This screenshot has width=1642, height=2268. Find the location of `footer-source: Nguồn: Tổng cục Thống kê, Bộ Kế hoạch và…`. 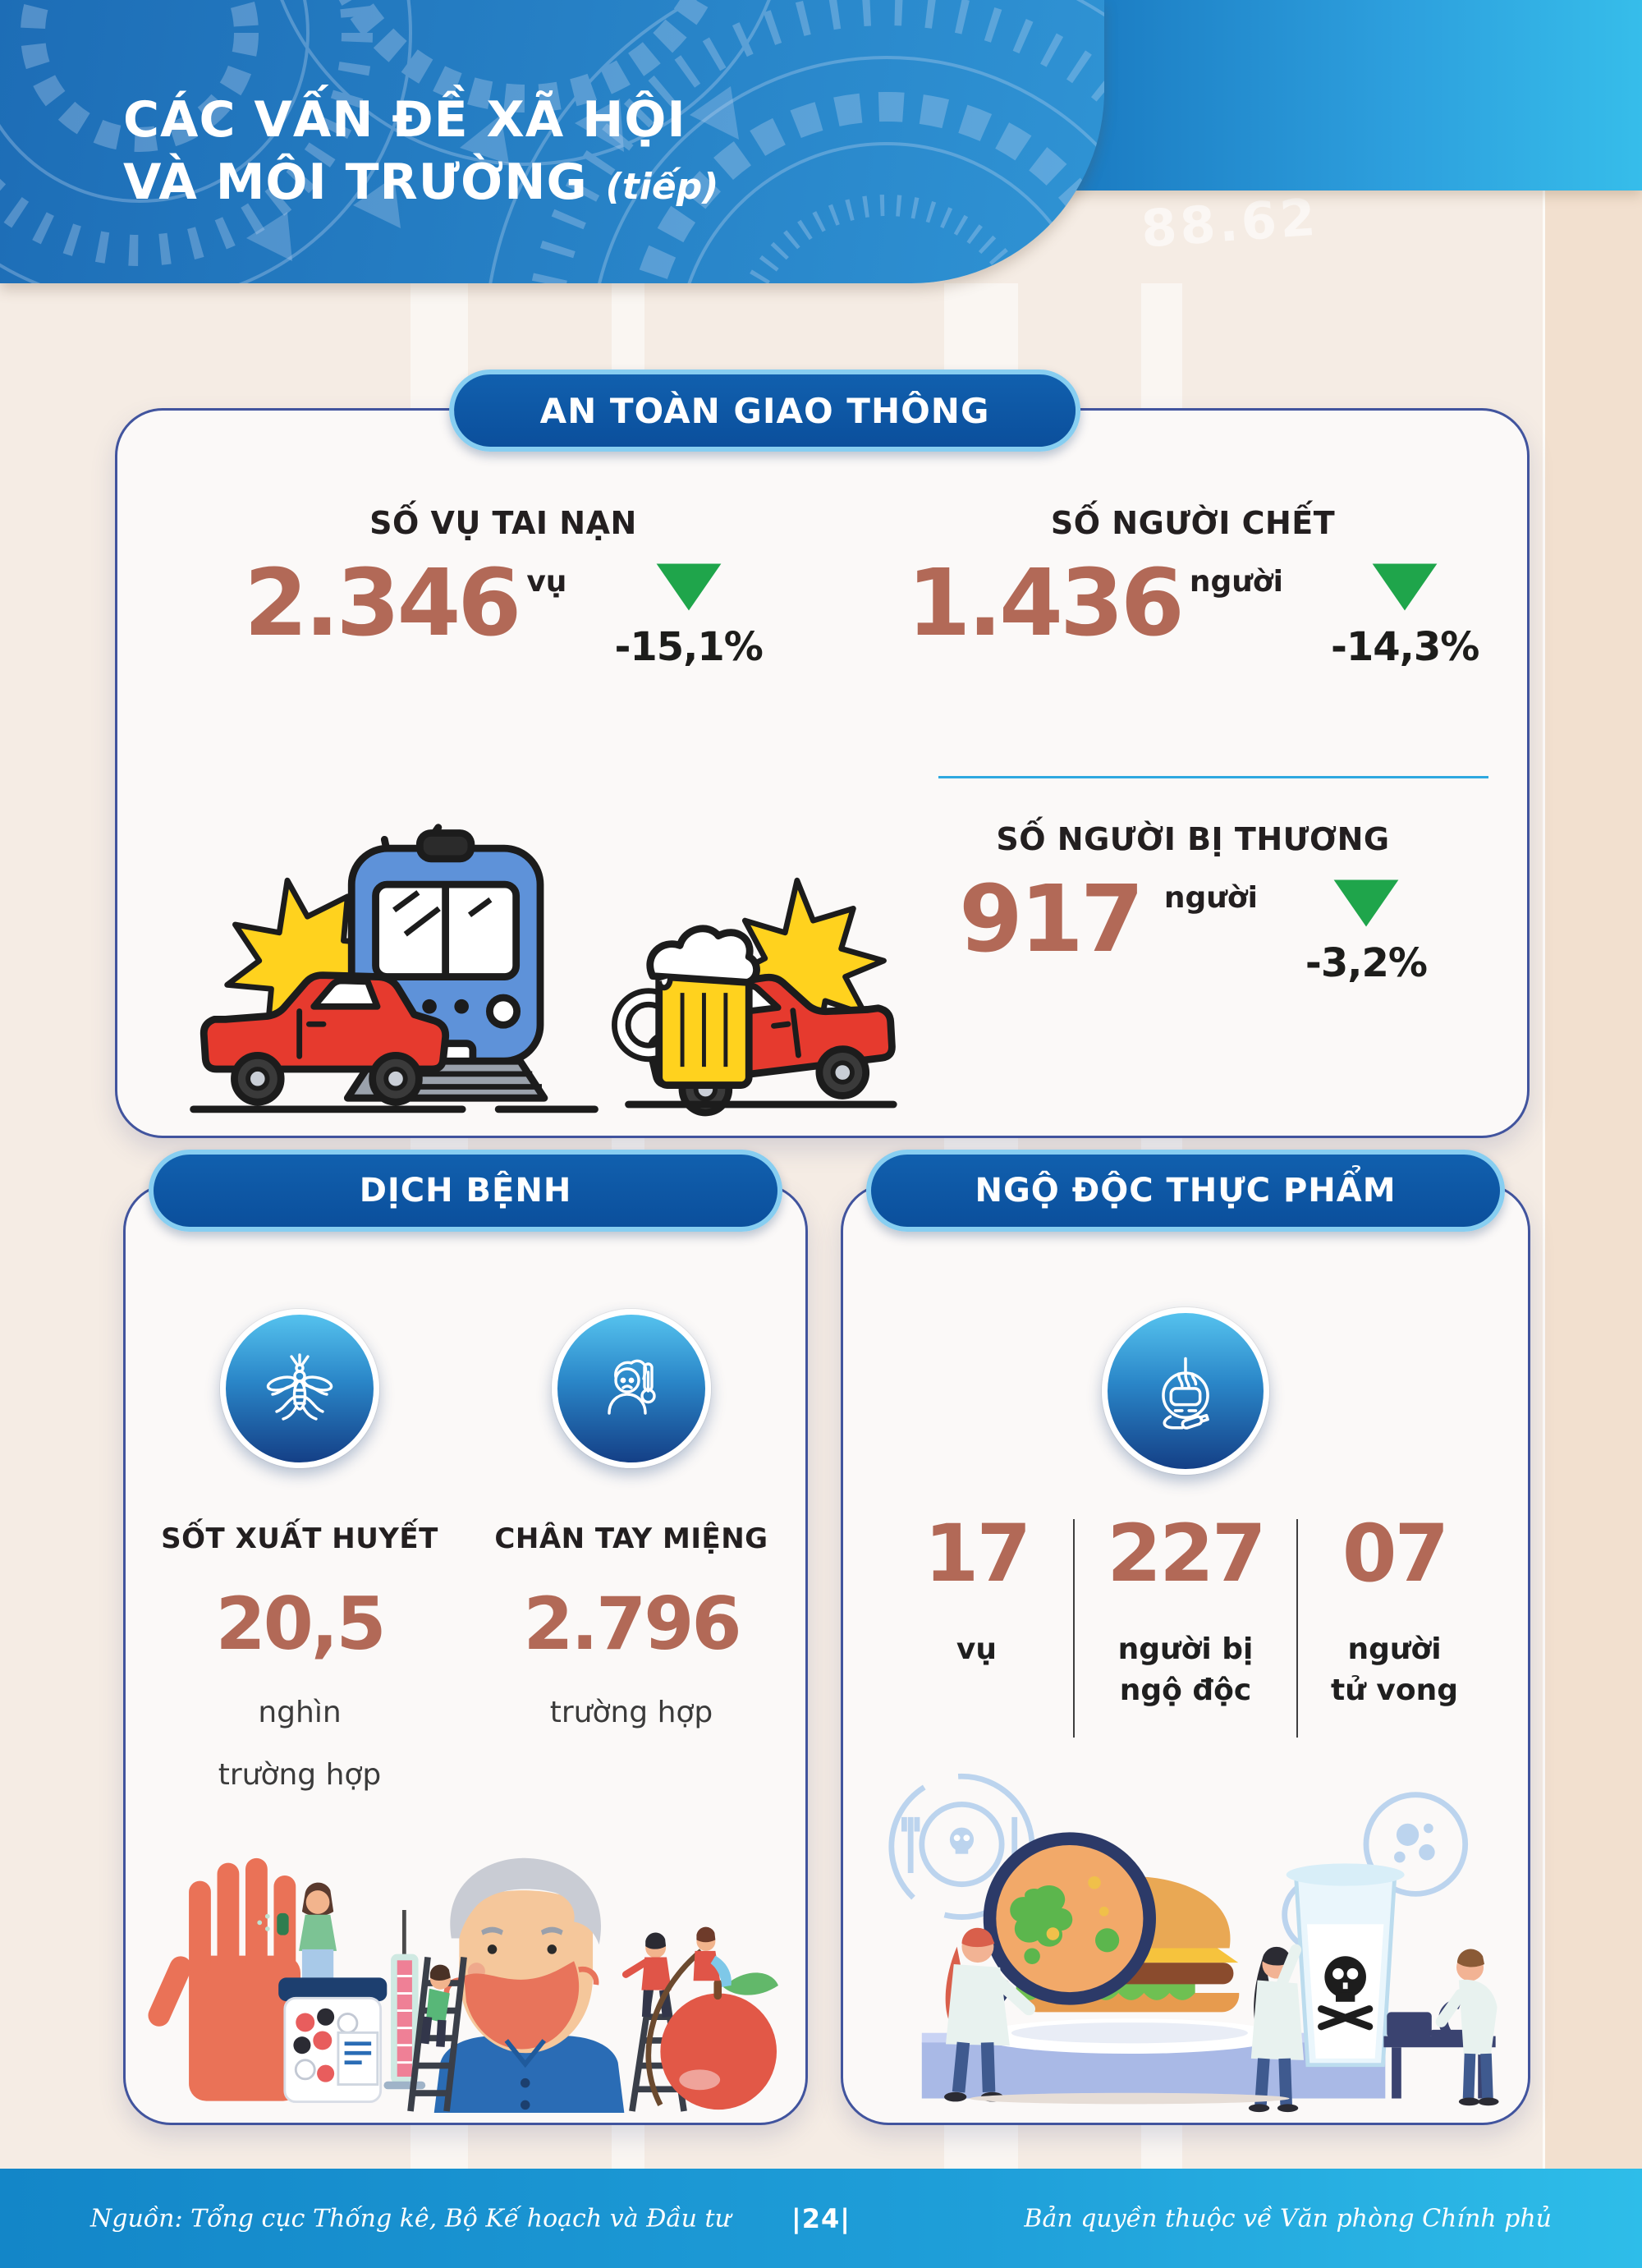

footer-source: Nguồn: Tổng cục Thống kê, Bộ Kế hoạch và… is located at coordinates (410, 2218).